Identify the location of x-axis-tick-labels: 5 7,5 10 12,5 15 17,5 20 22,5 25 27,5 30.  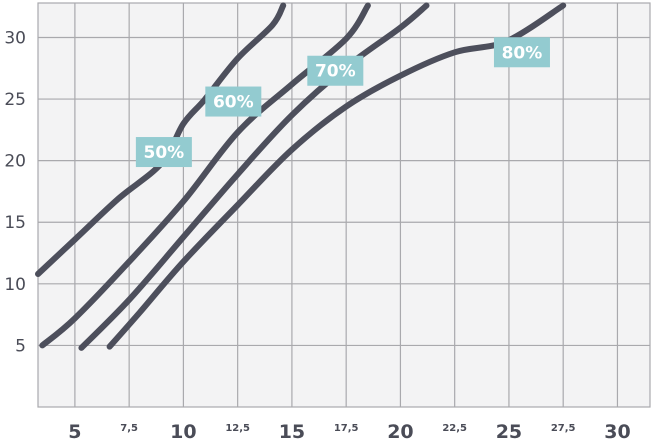
(349, 431).